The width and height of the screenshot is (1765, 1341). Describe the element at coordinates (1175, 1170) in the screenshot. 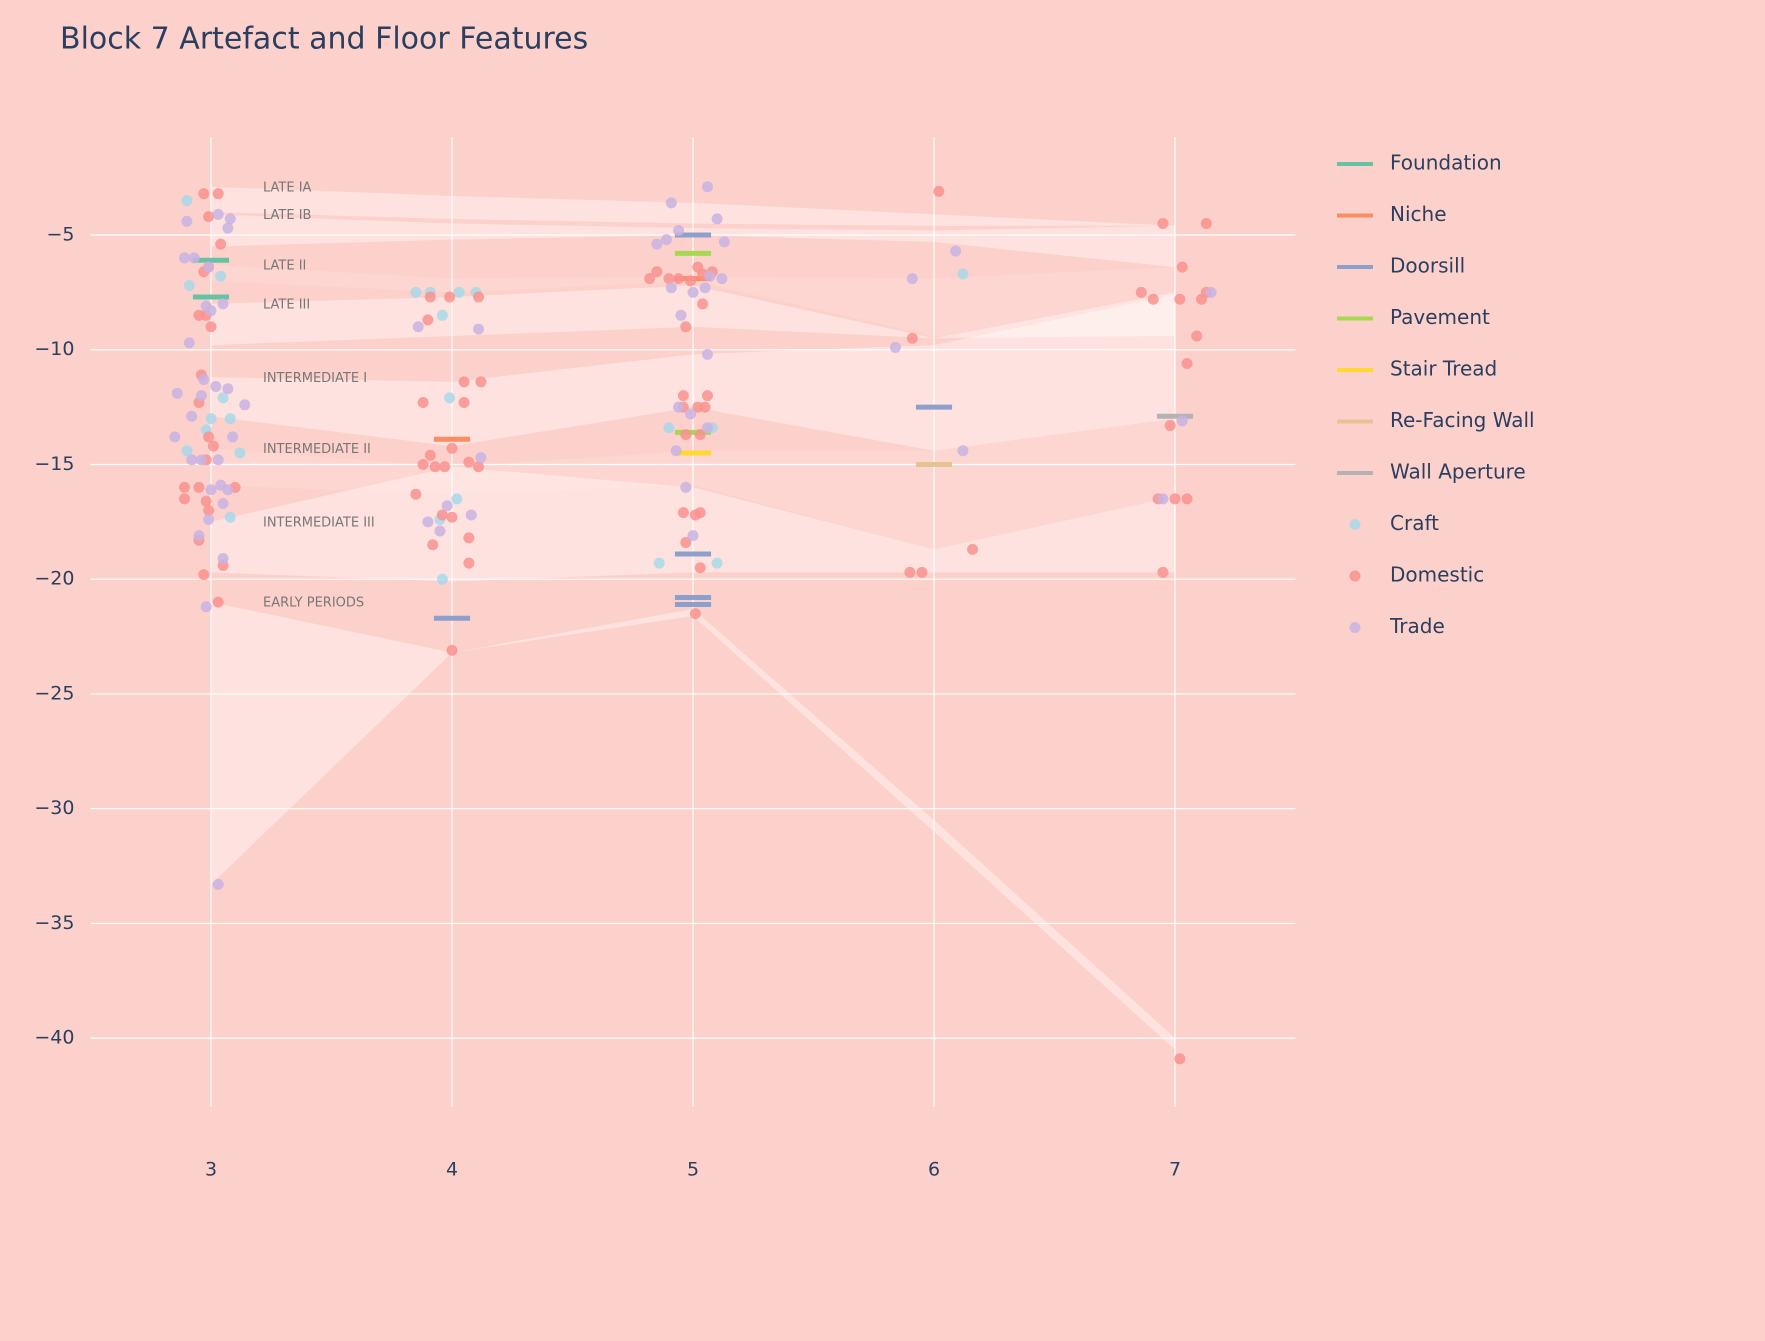

I see `x-tick-label: 7` at that location.